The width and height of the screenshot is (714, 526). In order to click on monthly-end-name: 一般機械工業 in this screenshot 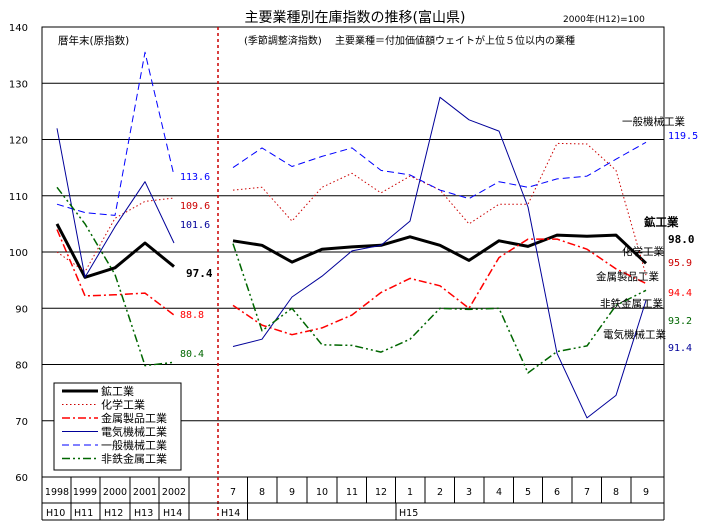, I will do `click(653, 121)`.